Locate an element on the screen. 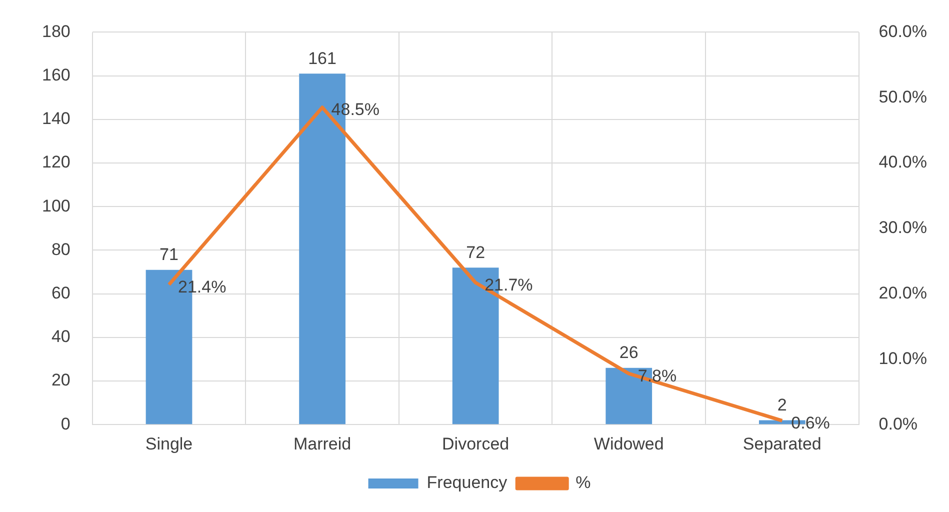 The image size is (949, 512). y-tick-label: 180 is located at coordinates (56, 31).